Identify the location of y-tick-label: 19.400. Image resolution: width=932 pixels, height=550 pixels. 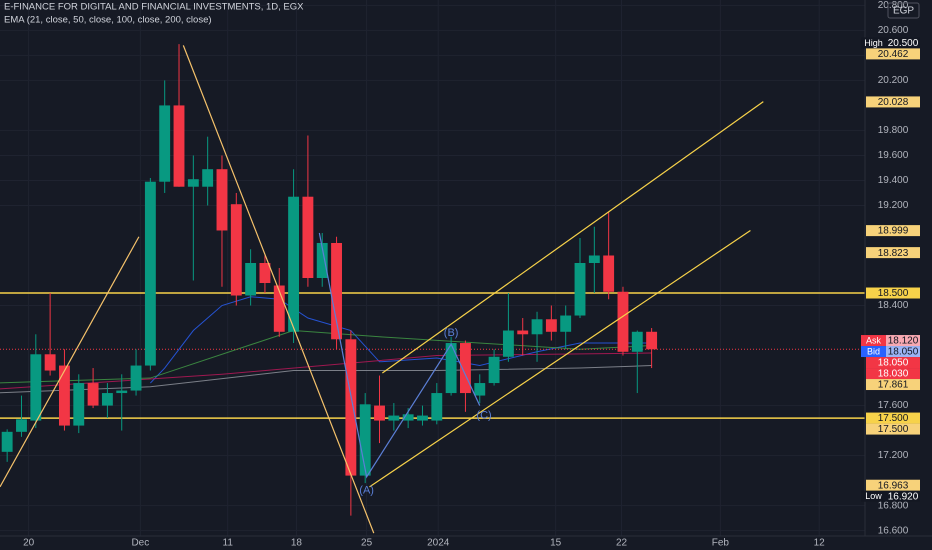
(893, 180).